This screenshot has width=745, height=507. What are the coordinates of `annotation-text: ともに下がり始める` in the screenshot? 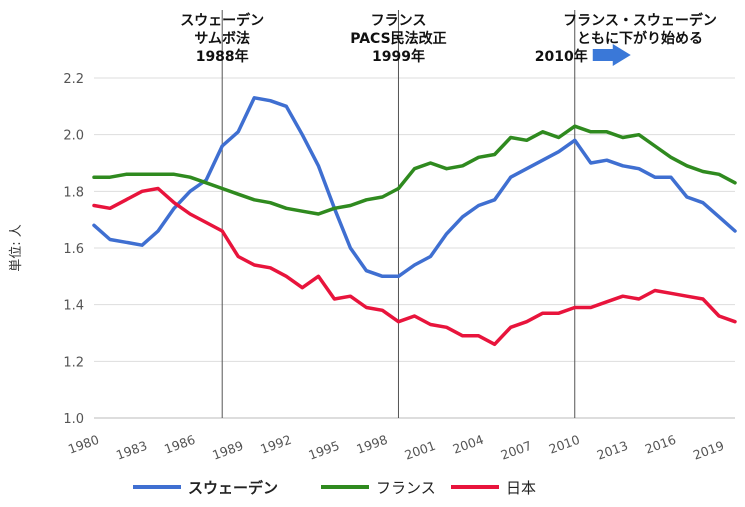 It's located at (640, 38).